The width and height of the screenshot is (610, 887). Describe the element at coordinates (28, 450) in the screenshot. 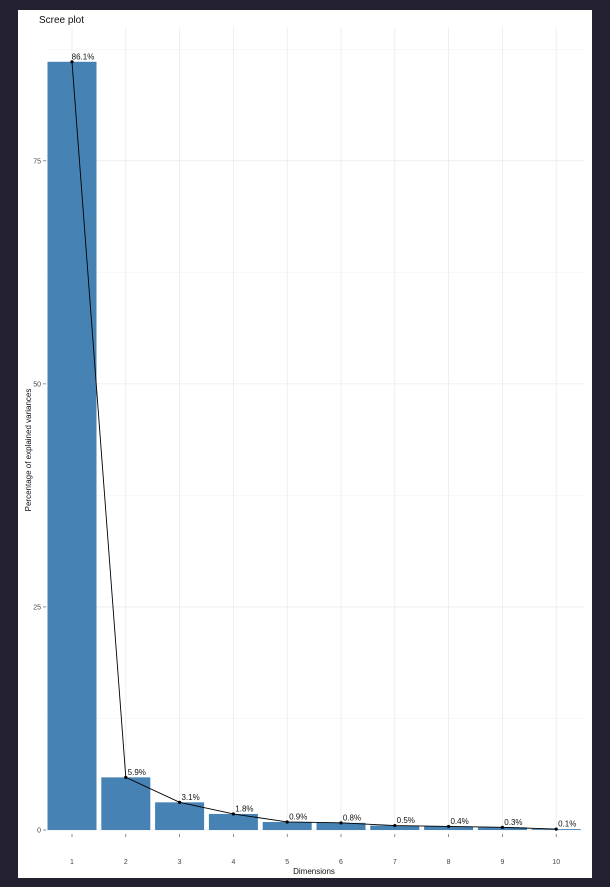

I see `y-axis-title: Percentage of explained variances` at that location.